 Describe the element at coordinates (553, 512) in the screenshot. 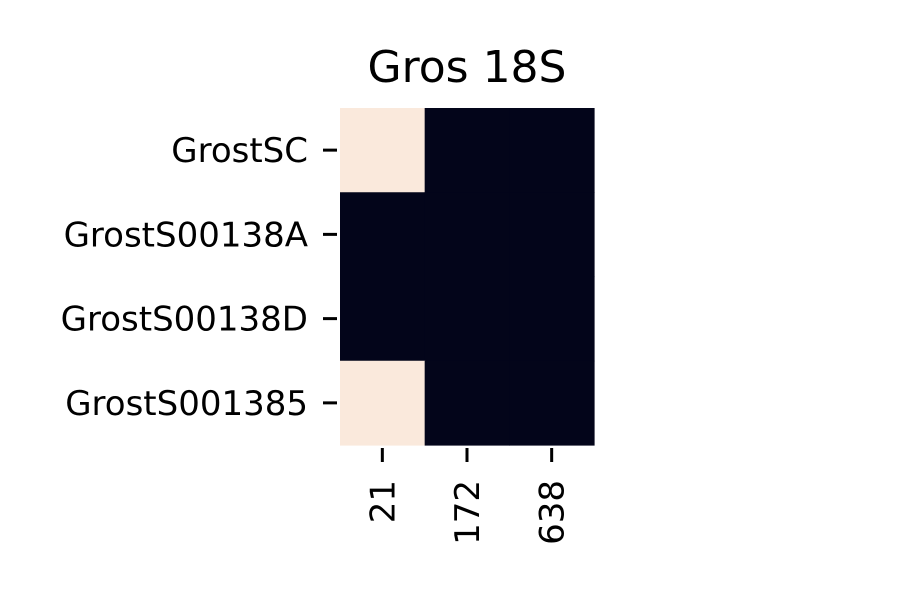

I see `x-tick-label-638: 638` at that location.